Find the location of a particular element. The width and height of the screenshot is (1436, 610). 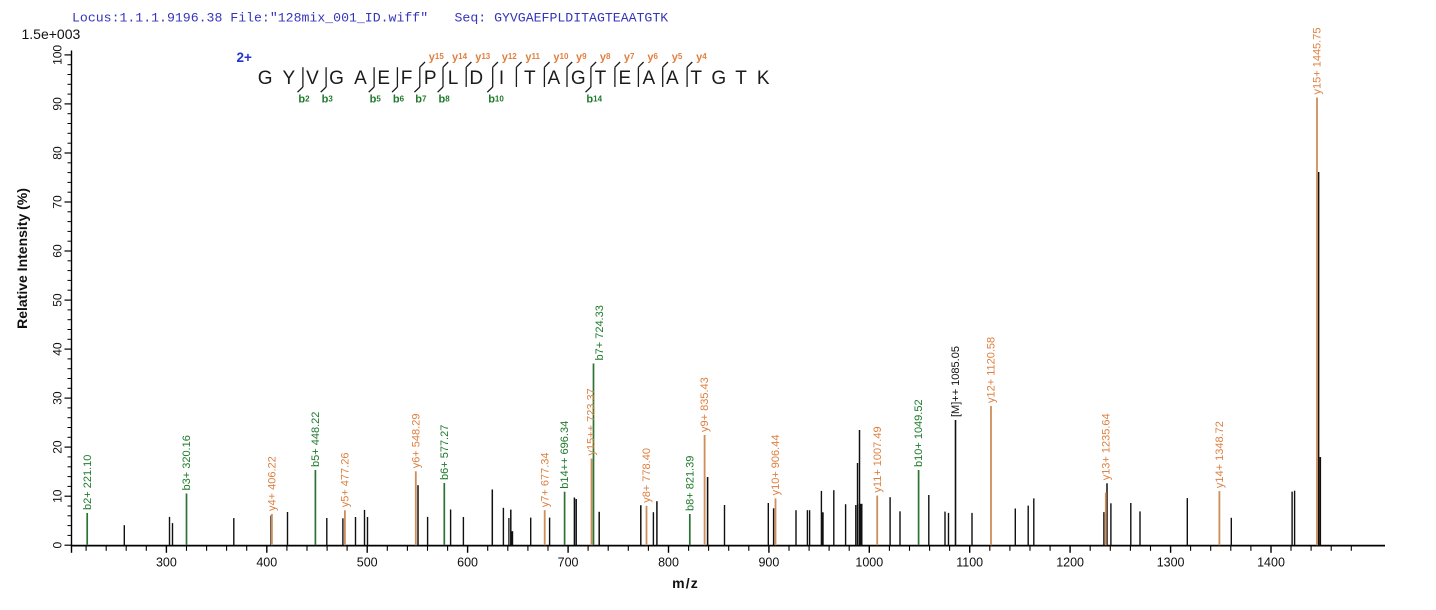

svg-text: F is located at coordinates (407, 78).